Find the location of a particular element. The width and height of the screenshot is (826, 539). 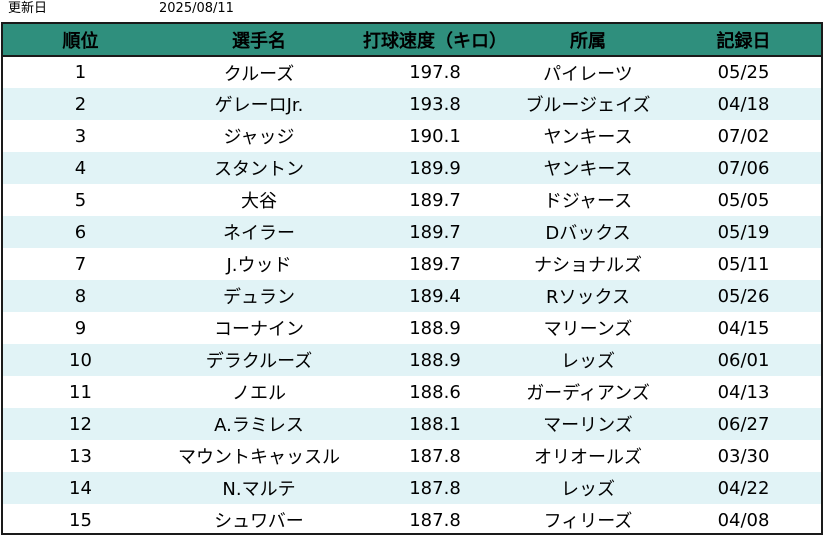

table-row: 6 ネイラー 189.7 Dバックス 05/19 is located at coordinates (412, 232).